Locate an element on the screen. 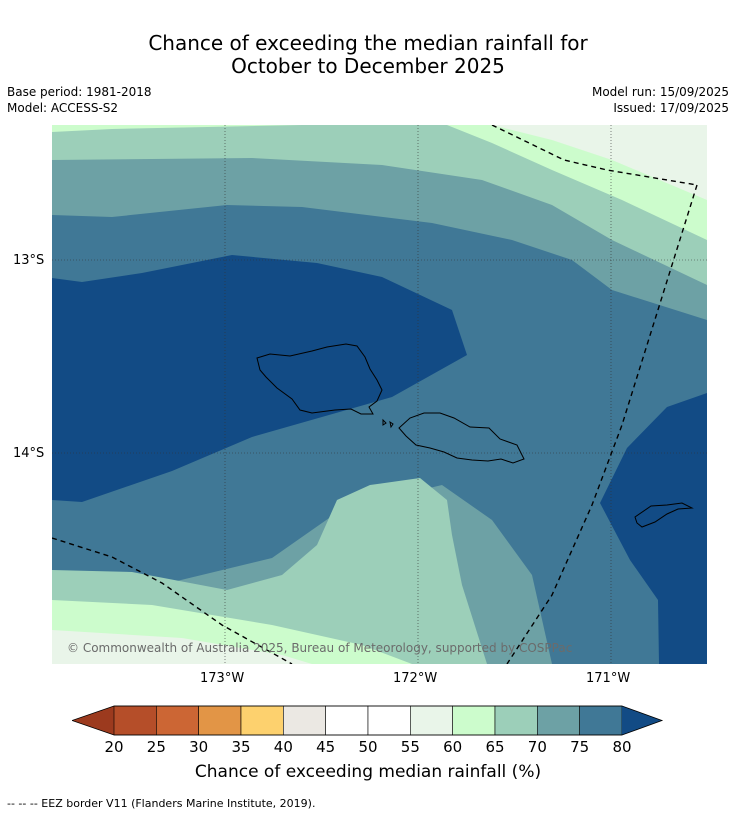 The height and width of the screenshot is (816, 736). colorbar-extend-low is located at coordinates (93, 720).